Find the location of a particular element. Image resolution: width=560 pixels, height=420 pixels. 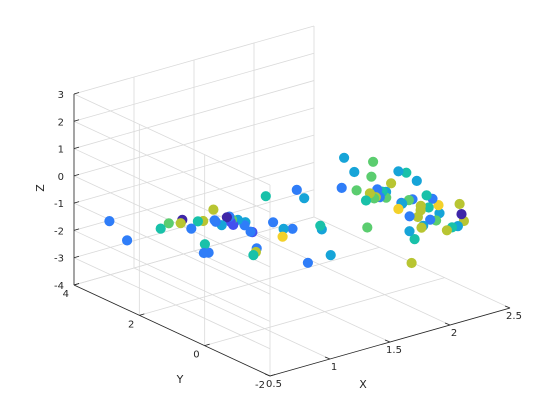

x-axis-label: X is located at coordinates (363, 384).